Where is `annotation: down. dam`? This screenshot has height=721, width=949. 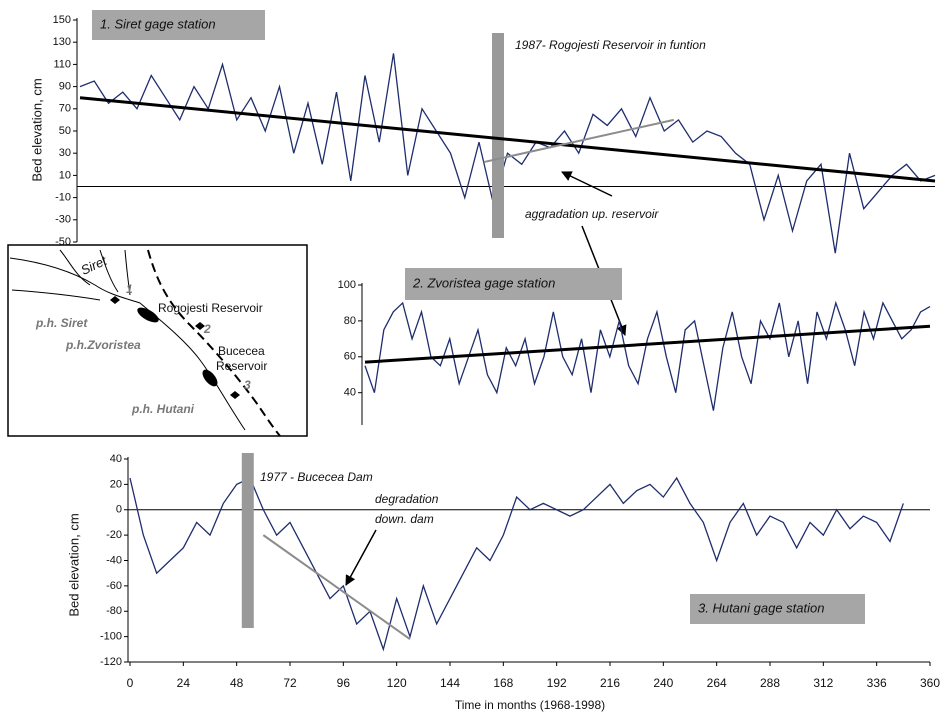
annotation: down. dam is located at coordinates (404, 519).